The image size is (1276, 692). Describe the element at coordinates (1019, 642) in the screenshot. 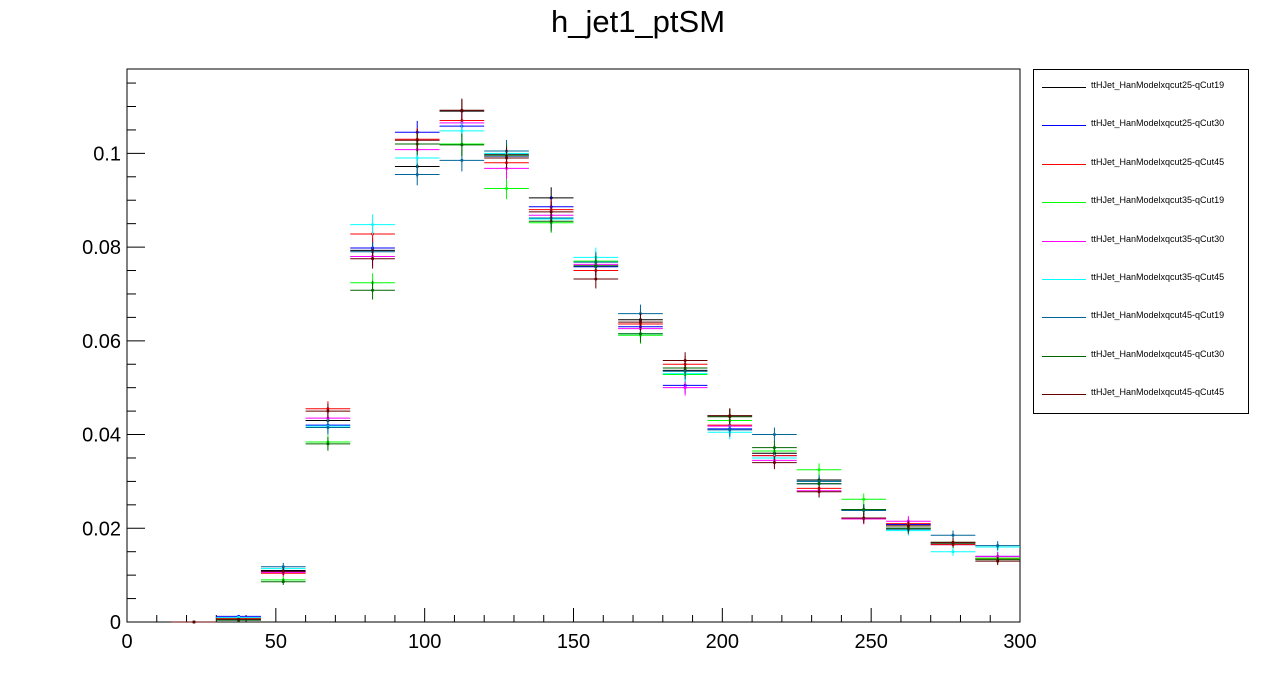

I see `x-tick-label: 300` at that location.